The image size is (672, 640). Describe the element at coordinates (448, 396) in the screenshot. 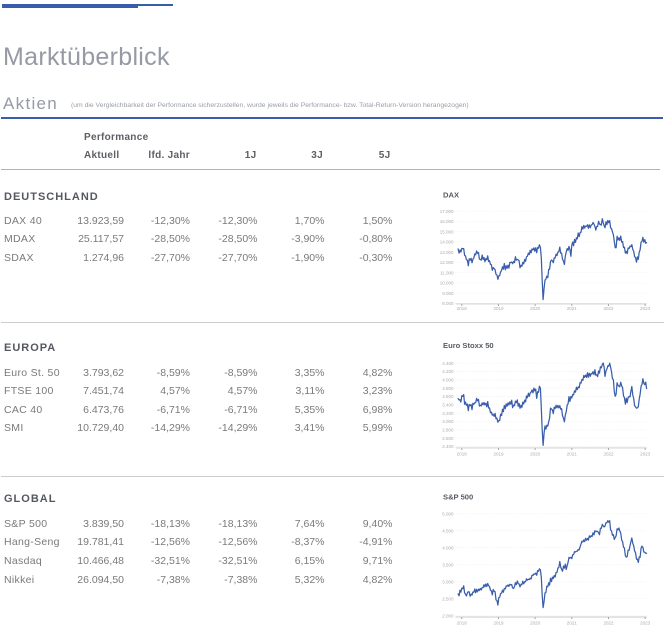

I see `svg-text: 3.600` at that location.